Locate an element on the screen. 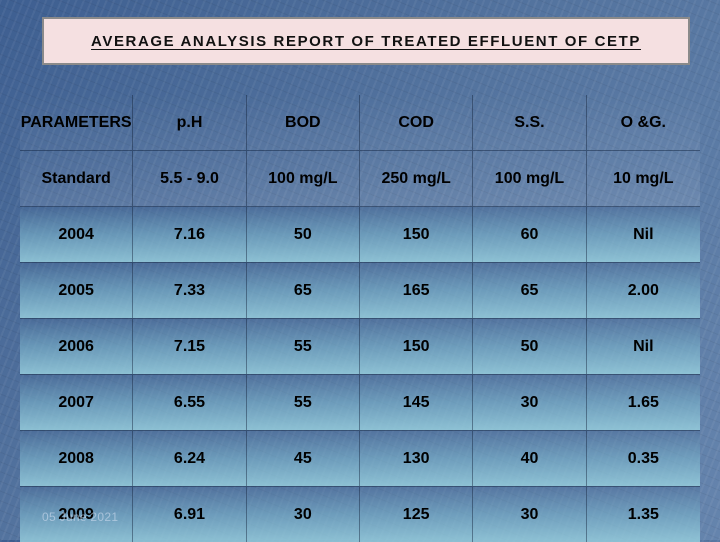 This screenshot has height=542, width=720. header-bod: BOD is located at coordinates (303, 123).